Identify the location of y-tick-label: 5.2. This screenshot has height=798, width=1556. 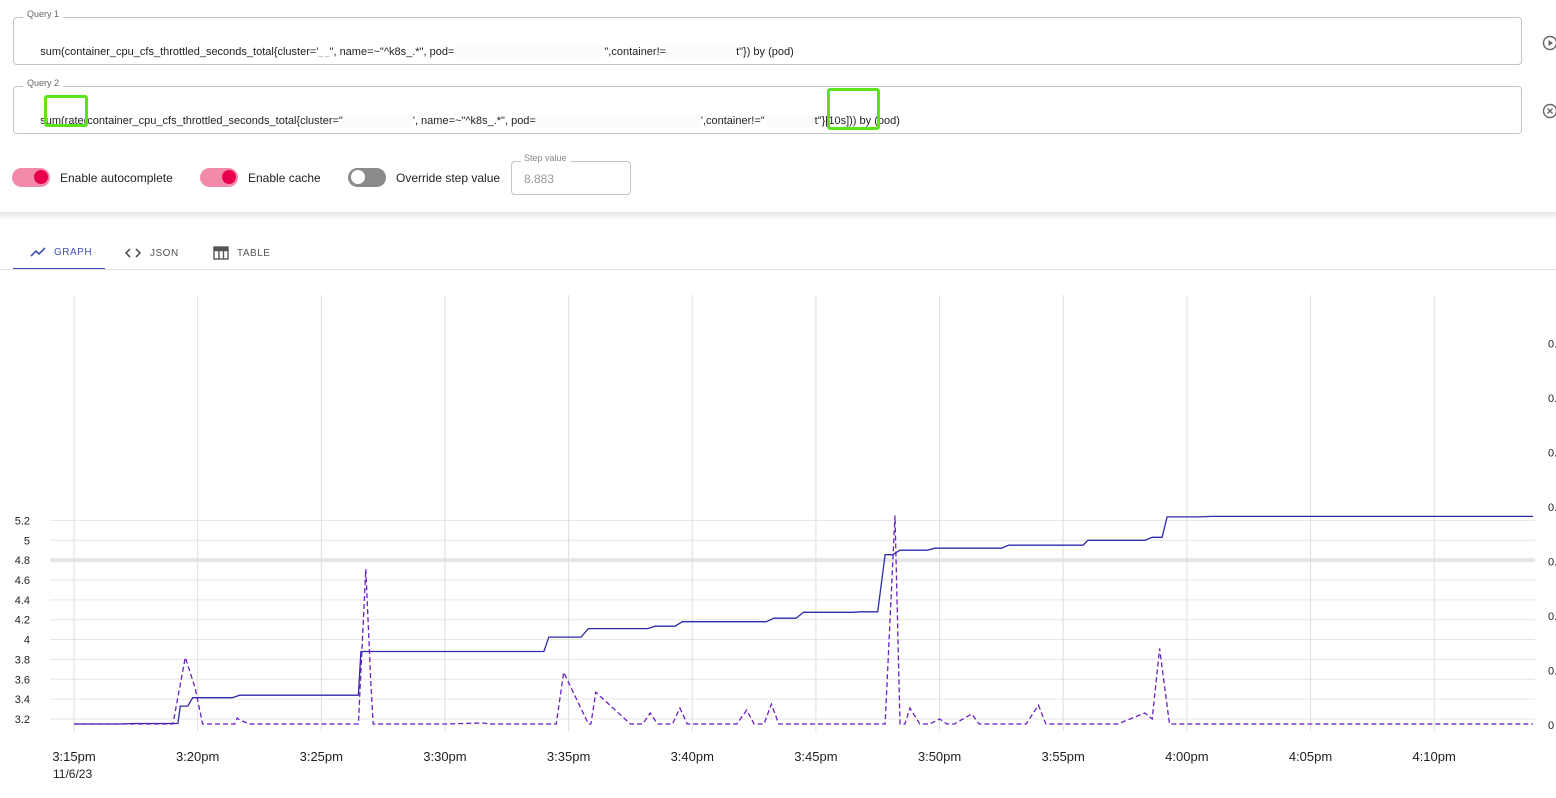
(22, 521).